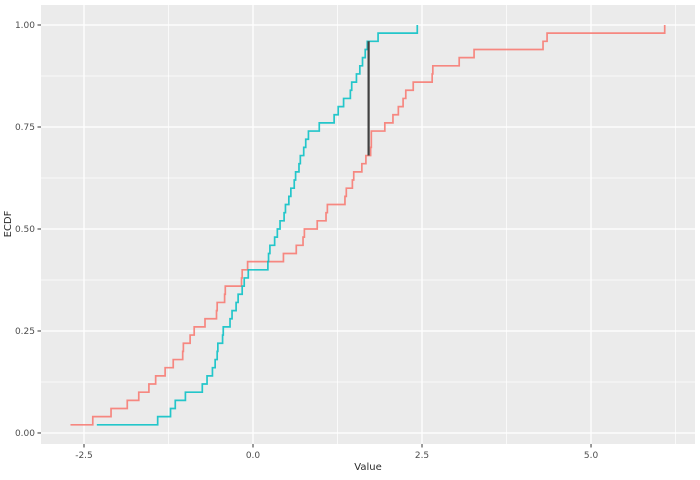 This screenshot has height=480, width=700. Describe the element at coordinates (25, 128) in the screenshot. I see `y-tick-label: 0.75` at that location.